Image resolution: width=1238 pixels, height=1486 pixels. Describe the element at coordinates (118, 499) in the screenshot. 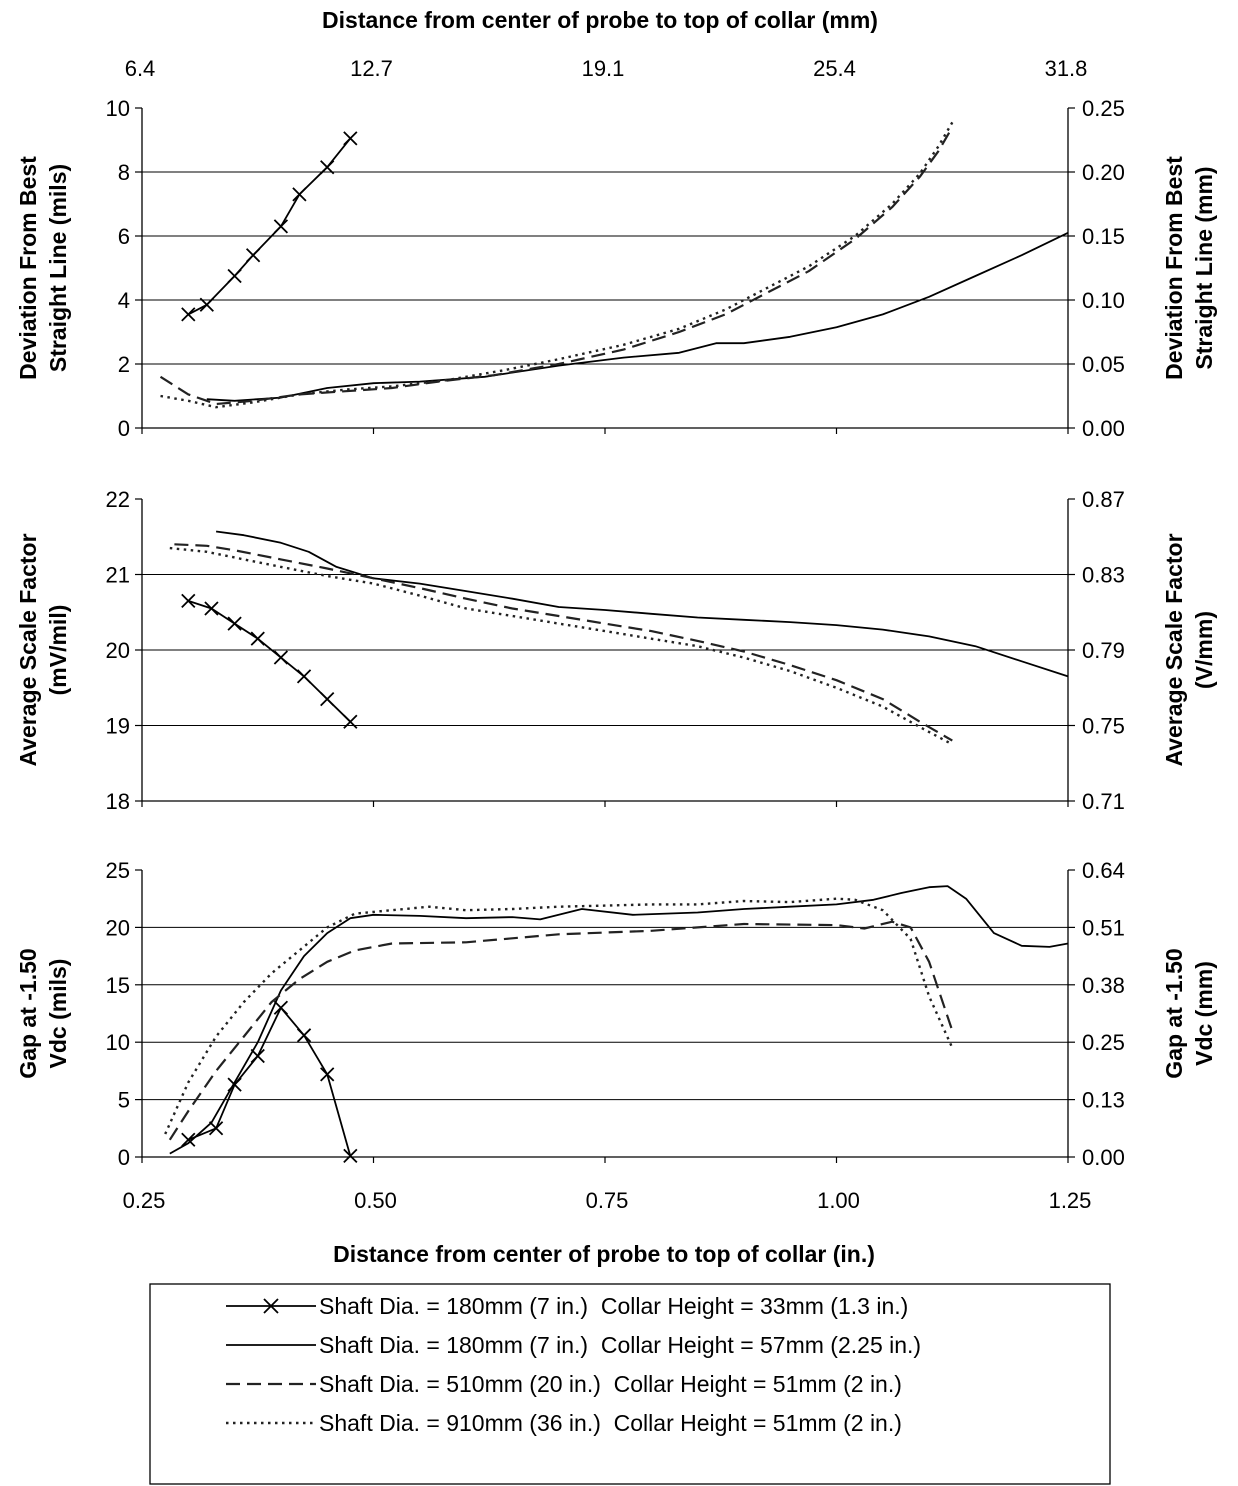

I see `y-tick-label: 22` at that location.